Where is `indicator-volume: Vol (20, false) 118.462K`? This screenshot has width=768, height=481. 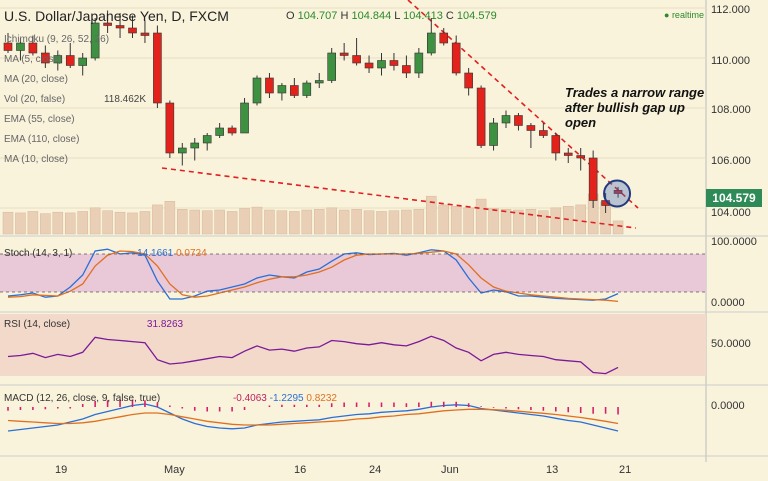
indicator-volume: Vol (20, false) 118.462K is located at coordinates (75, 99).